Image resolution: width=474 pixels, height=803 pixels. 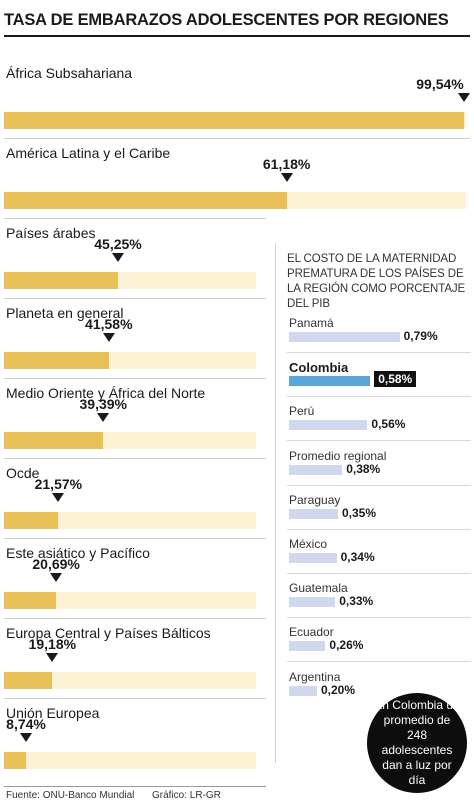 I want to click on cost-value-label: 0,33%, so click(x=356, y=601).